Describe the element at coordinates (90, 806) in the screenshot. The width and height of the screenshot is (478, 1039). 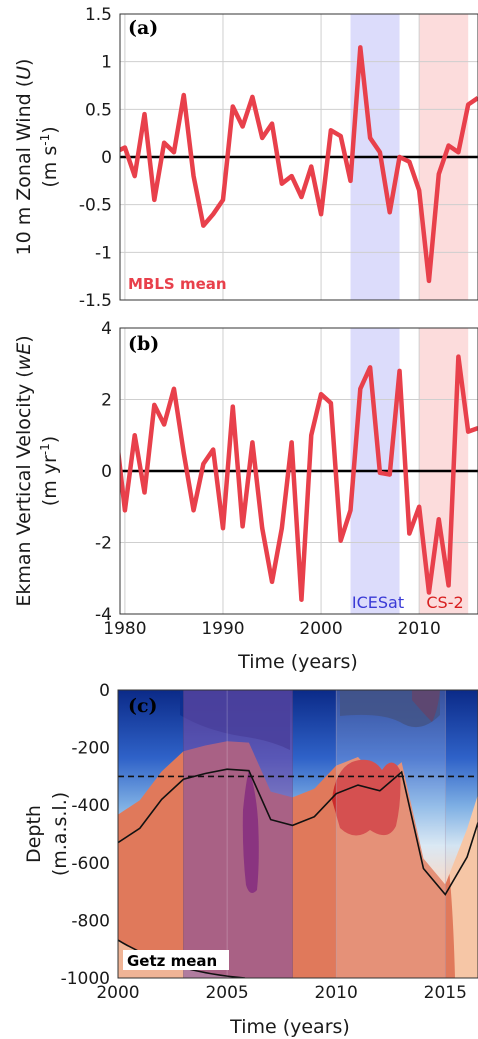
I see `y-tick-label: -400` at that location.